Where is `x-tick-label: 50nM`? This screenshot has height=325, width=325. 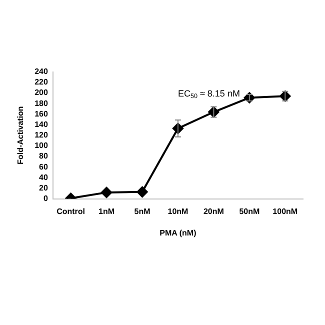 x-tick-label: 50nM is located at coordinates (249, 211).